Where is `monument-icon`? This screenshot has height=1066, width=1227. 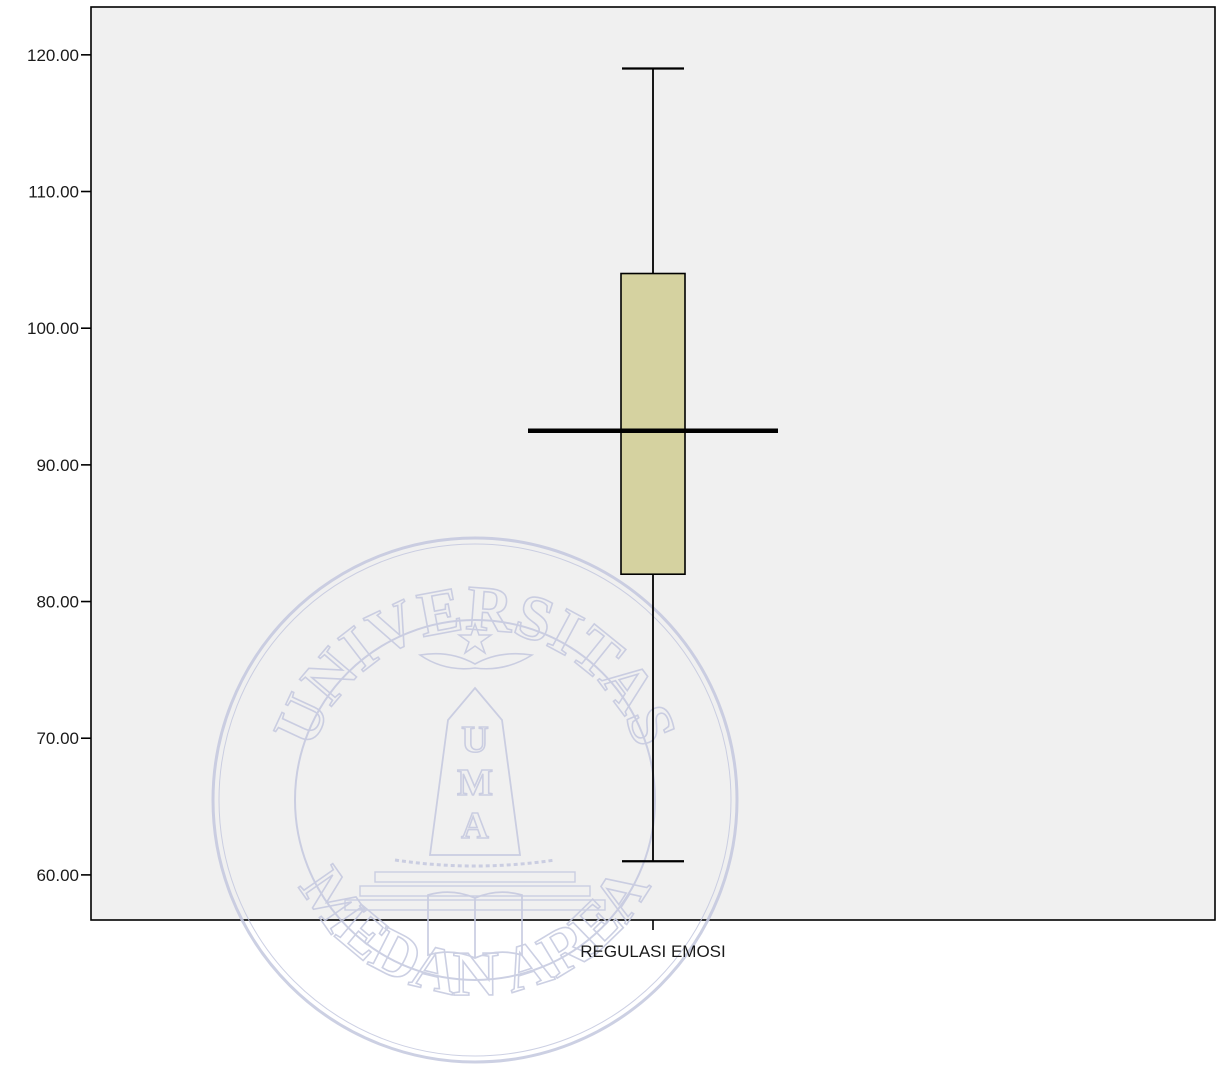 monument-icon is located at coordinates (475, 771).